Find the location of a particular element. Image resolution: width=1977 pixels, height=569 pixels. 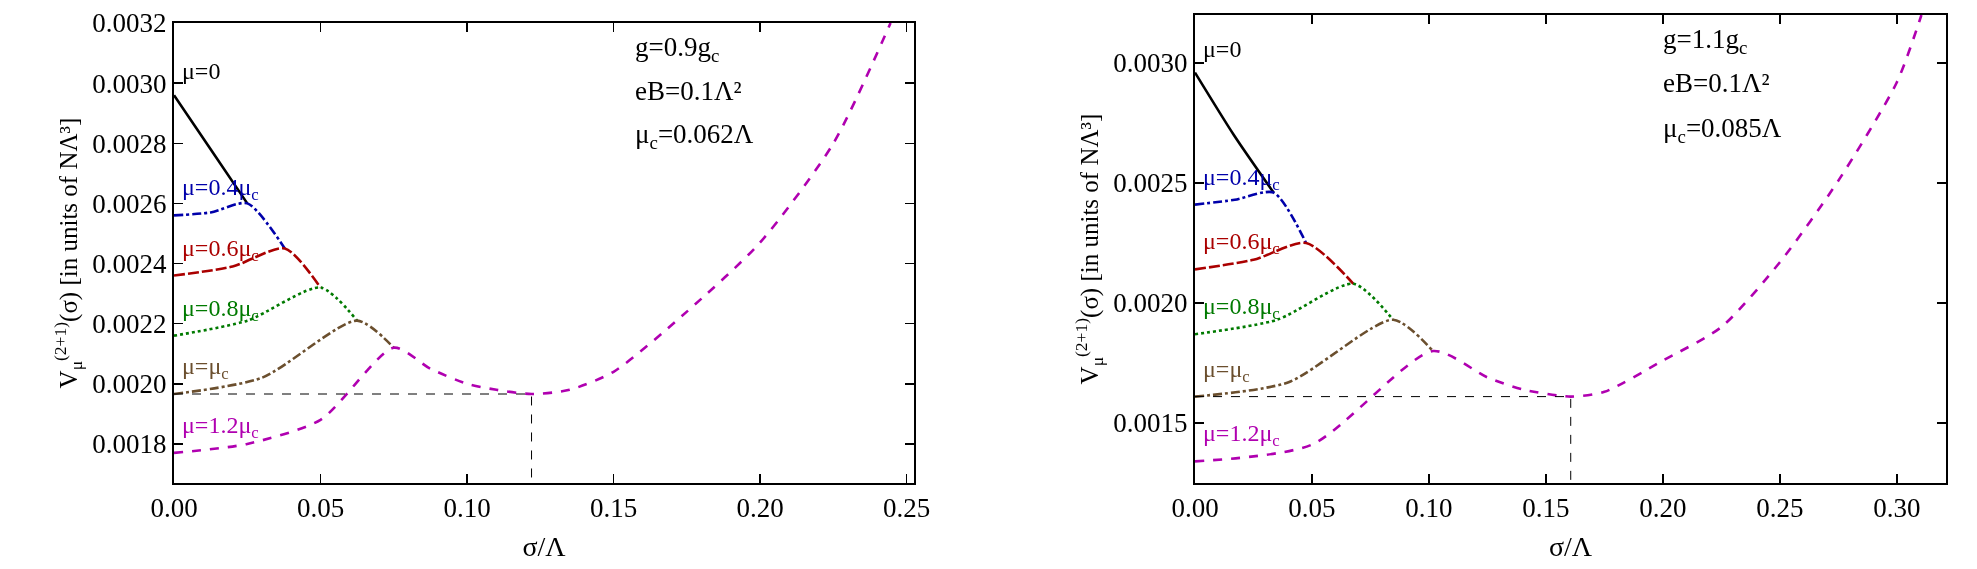

y-tick-label: 0.0025 is located at coordinates (1150, 183).